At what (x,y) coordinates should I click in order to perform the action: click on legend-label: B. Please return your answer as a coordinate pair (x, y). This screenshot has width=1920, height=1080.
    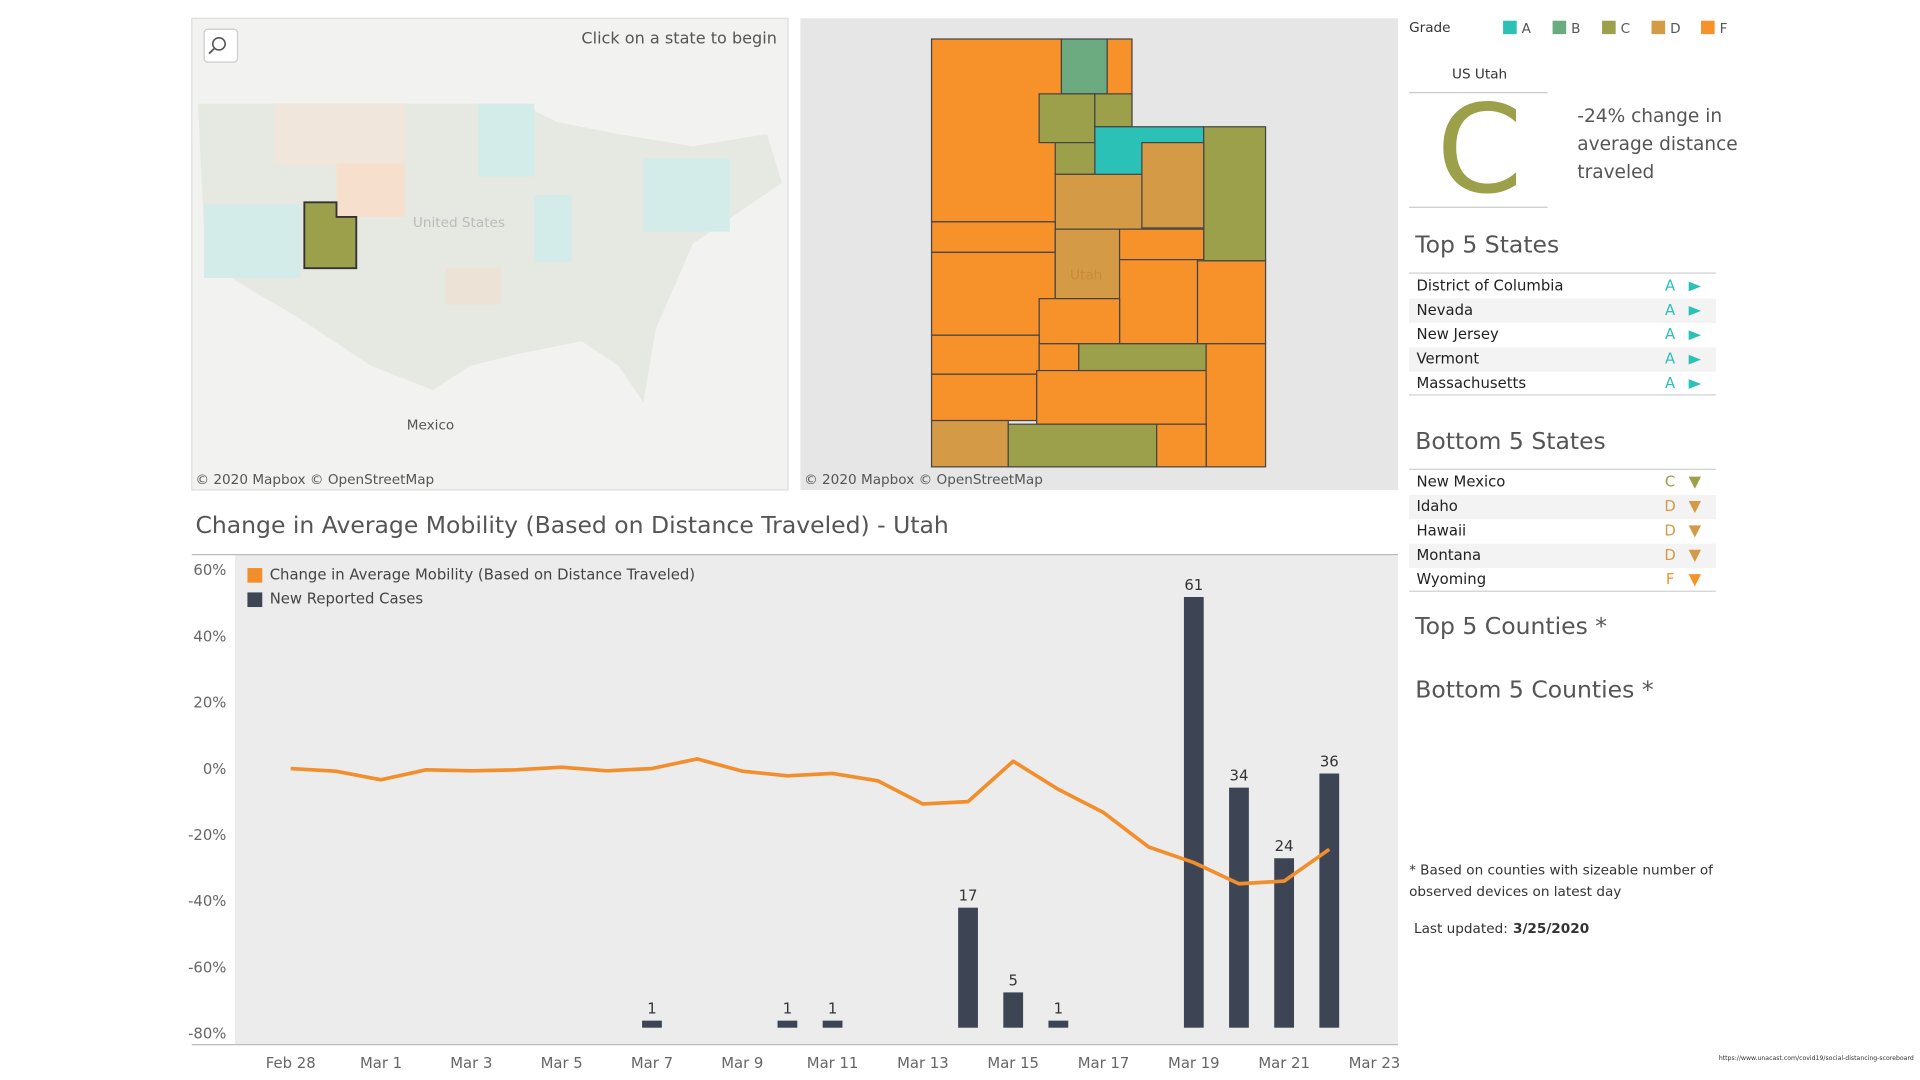
    Looking at the image, I should click on (1575, 29).